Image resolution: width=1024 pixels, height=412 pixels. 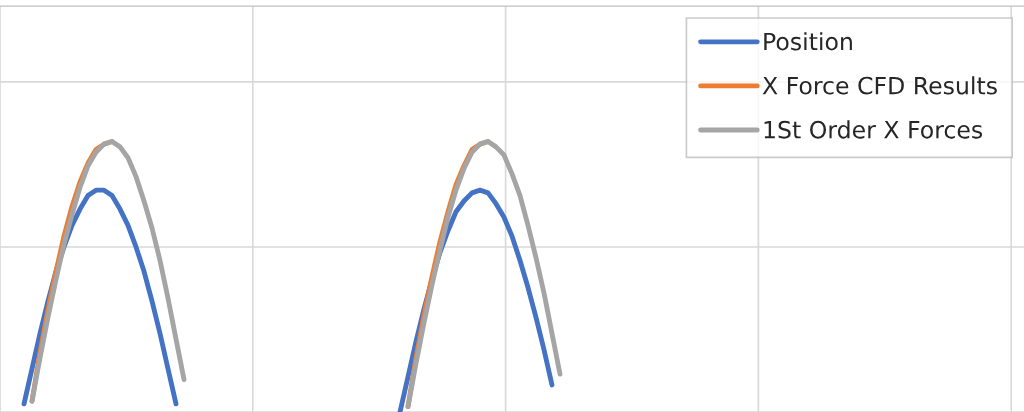 What do you see at coordinates (808, 41) in the screenshot?
I see `legend-label: Position` at bounding box center [808, 41].